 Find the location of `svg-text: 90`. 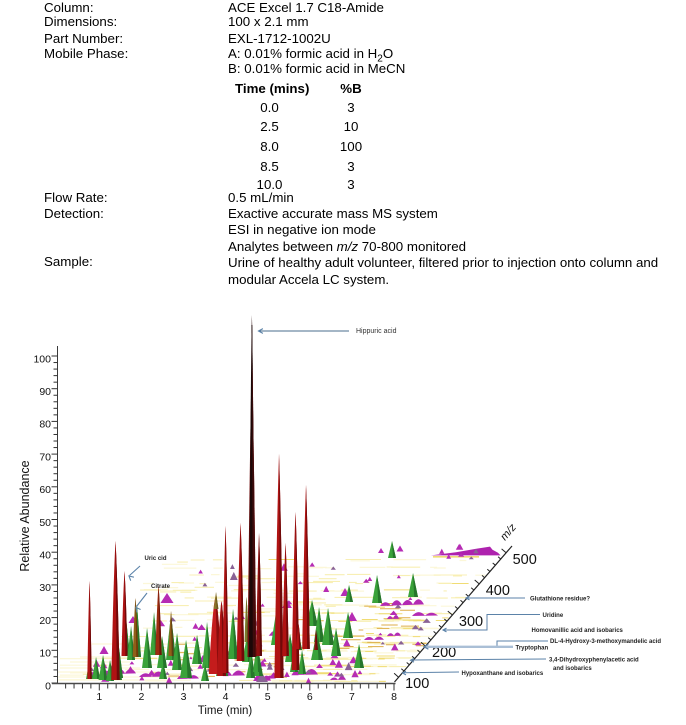

svg-text: 90 is located at coordinates (45, 392).